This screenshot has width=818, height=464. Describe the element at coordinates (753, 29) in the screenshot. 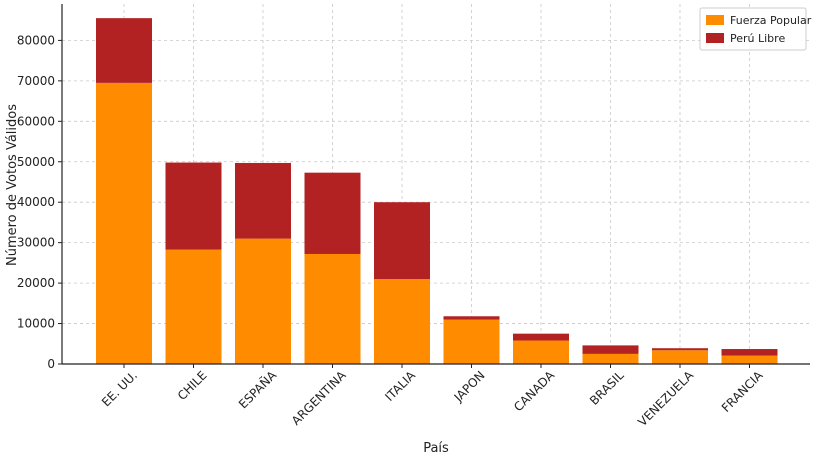

I see `legend-box` at that location.